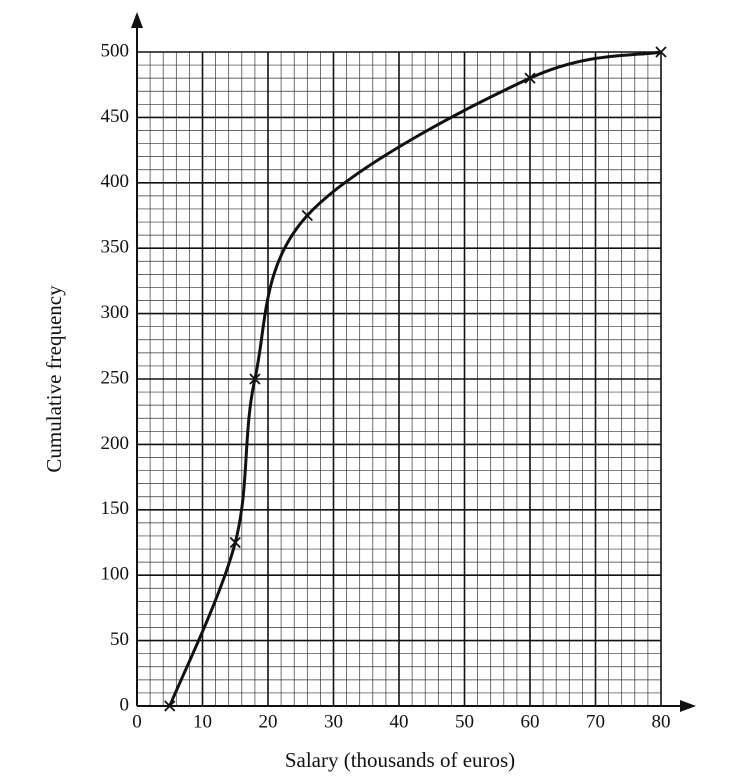 The height and width of the screenshot is (779, 735). Describe the element at coordinates (595, 721) in the screenshot. I see `x-tick-label: 70` at that location.